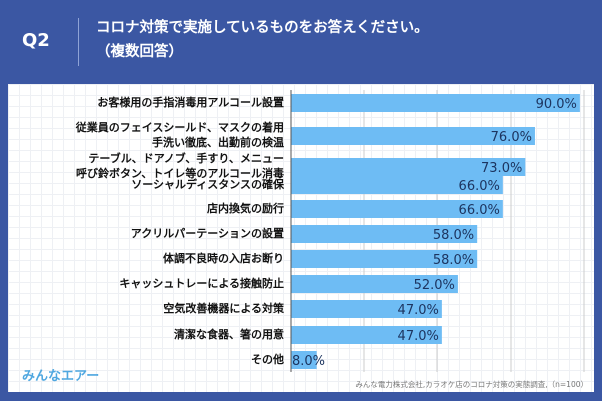 The image size is (602, 401). What do you see at coordinates (190, 102) in the screenshot?
I see `category-label: お客様用の手指消毒用アルコール設置` at bounding box center [190, 102].